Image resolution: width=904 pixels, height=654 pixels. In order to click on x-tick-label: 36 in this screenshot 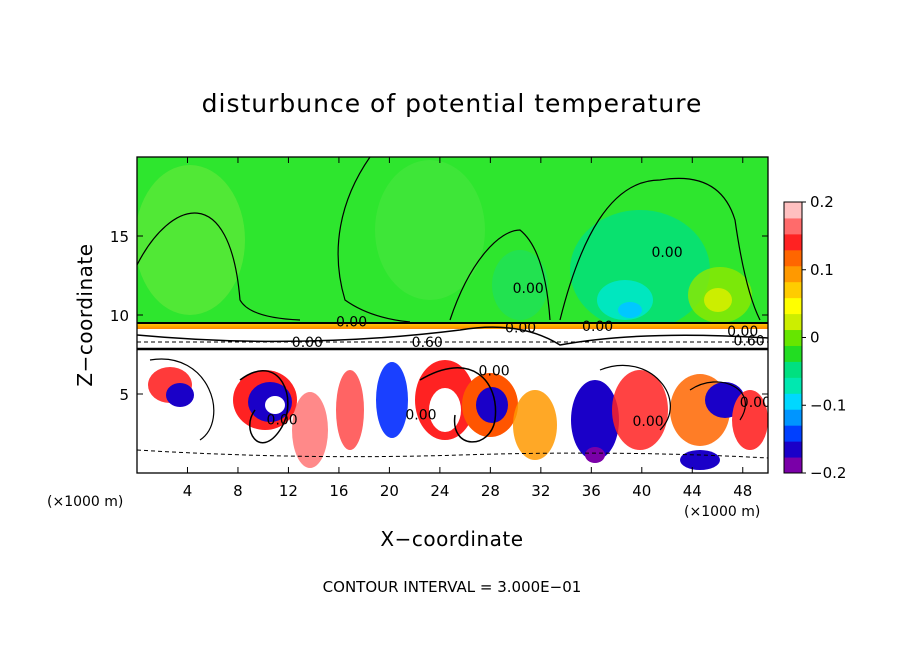, I will do `click(591, 491)`.